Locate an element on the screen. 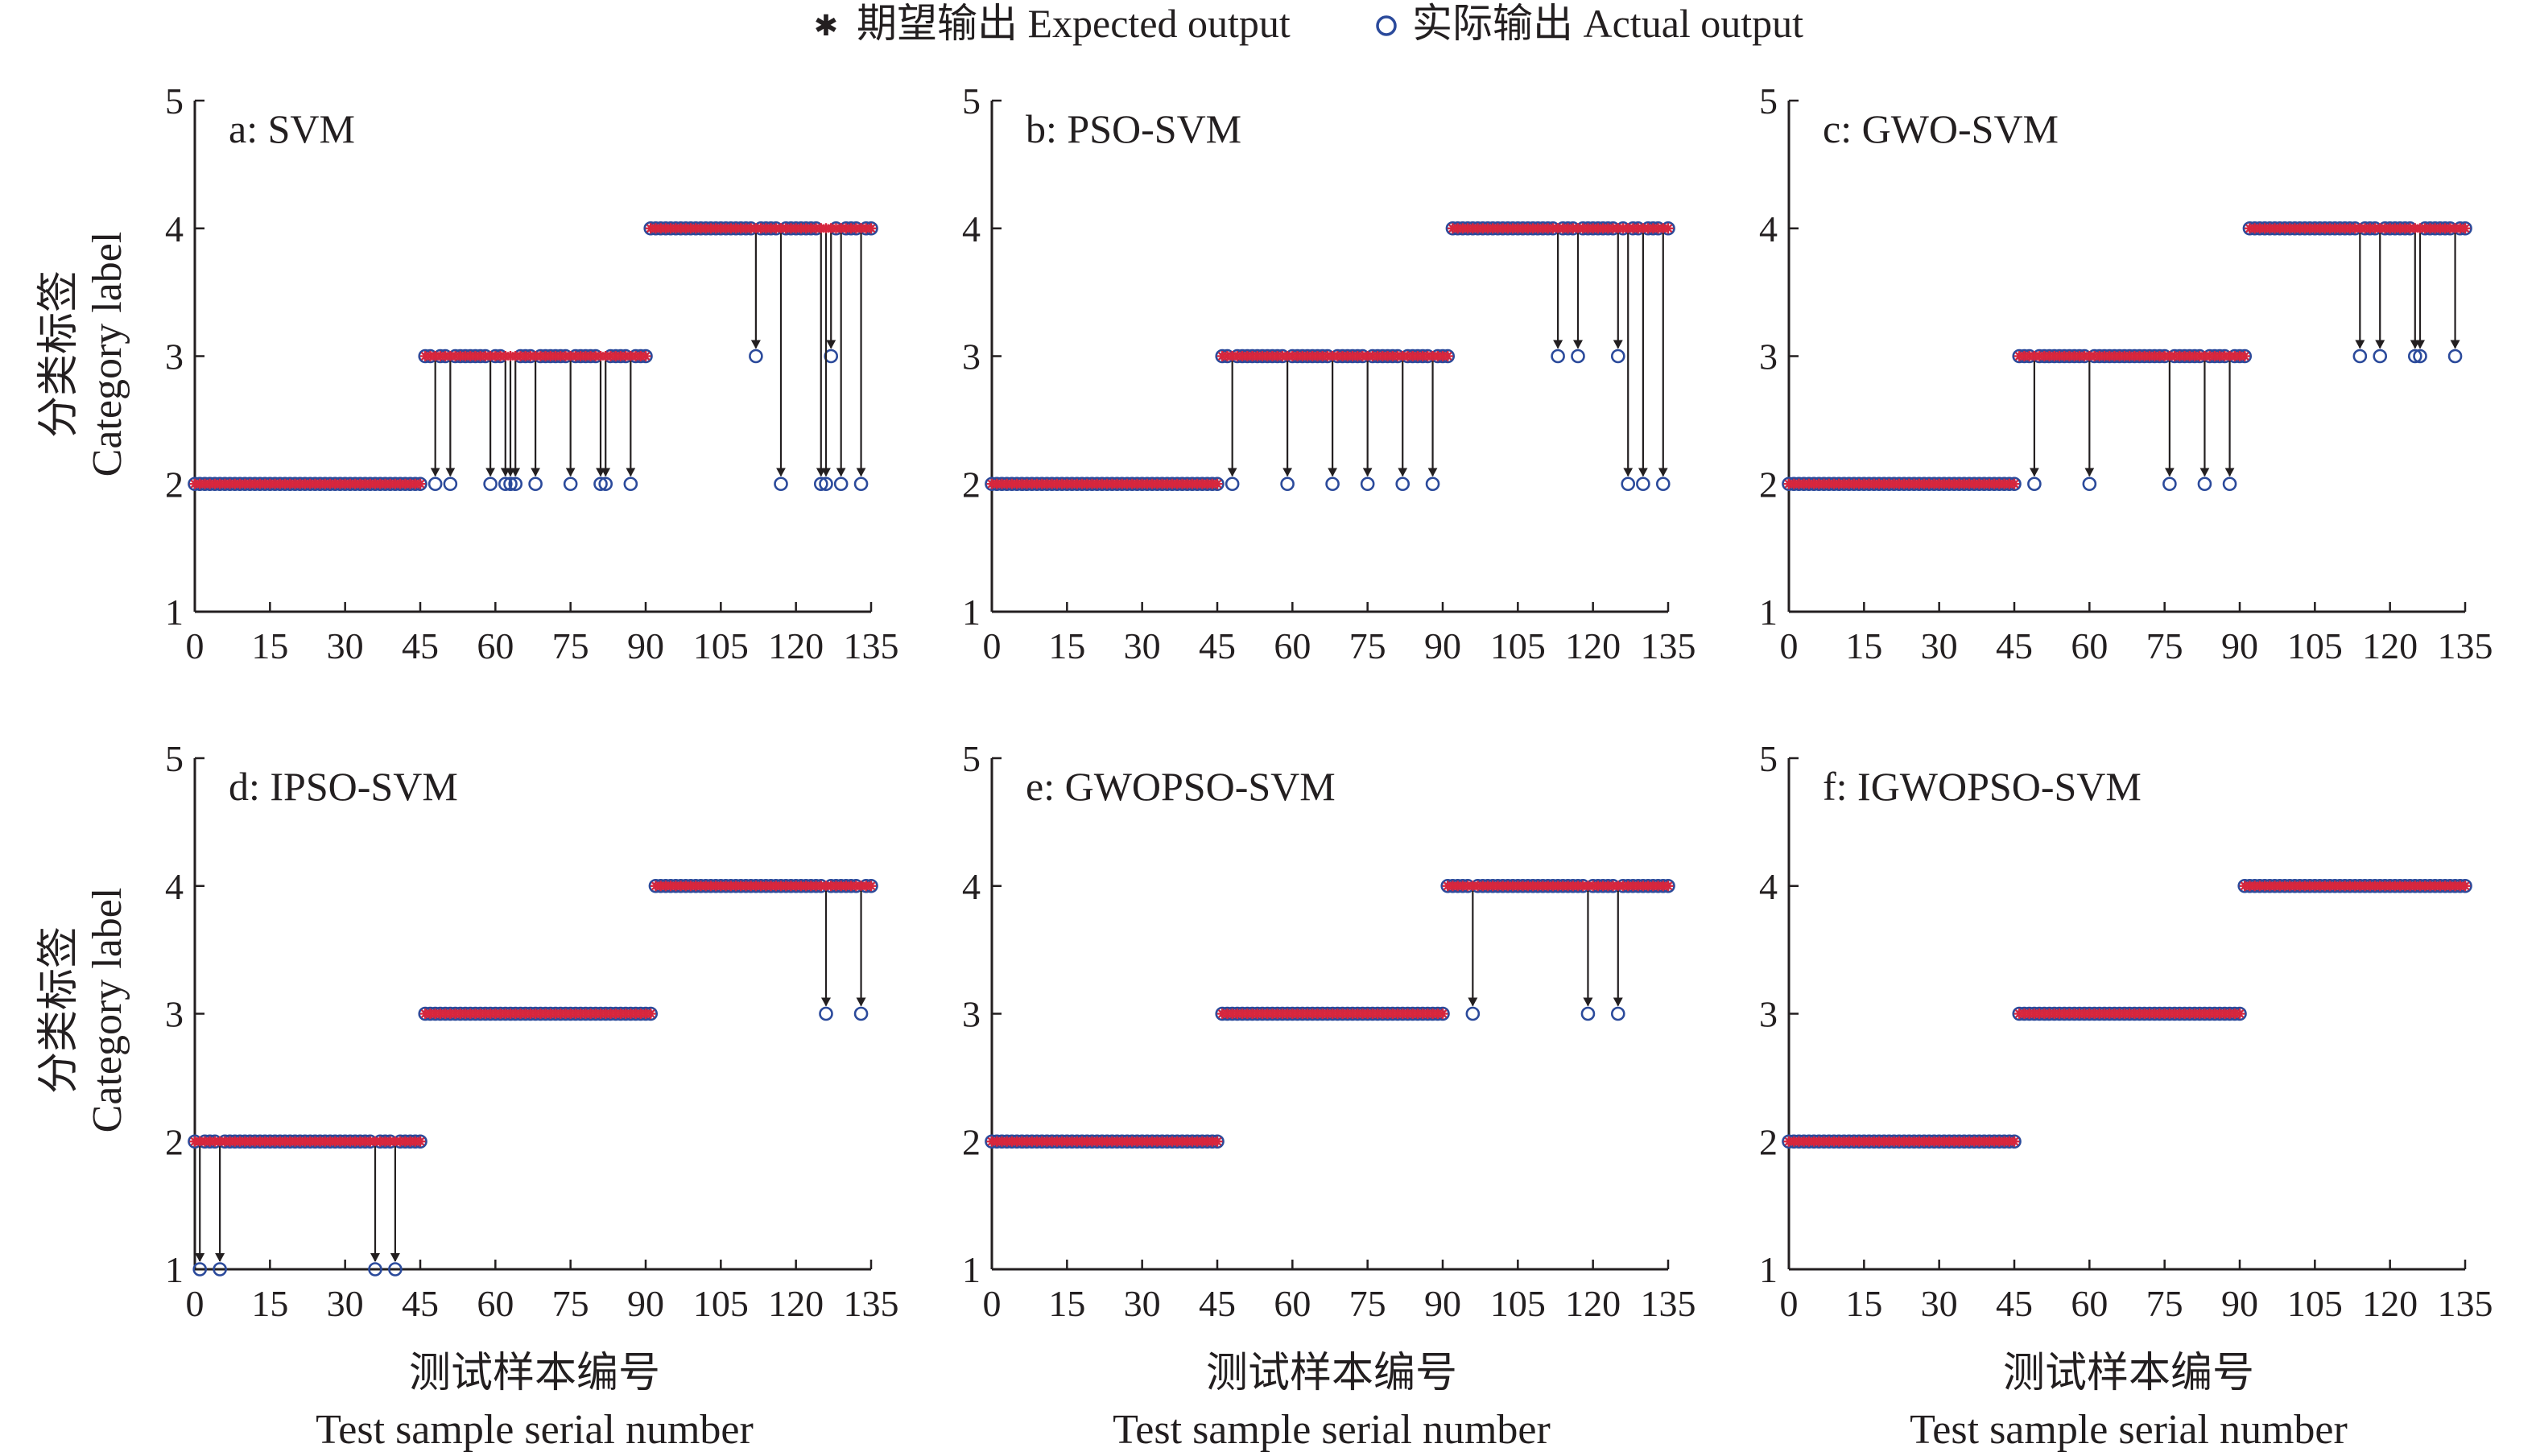 The height and width of the screenshot is (1456, 2536). x-tick-label: 30 is located at coordinates (345, 645).